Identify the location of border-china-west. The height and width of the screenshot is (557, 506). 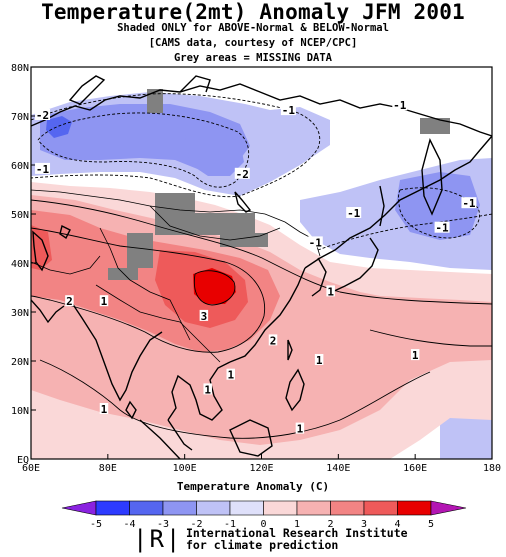
(145, 284).